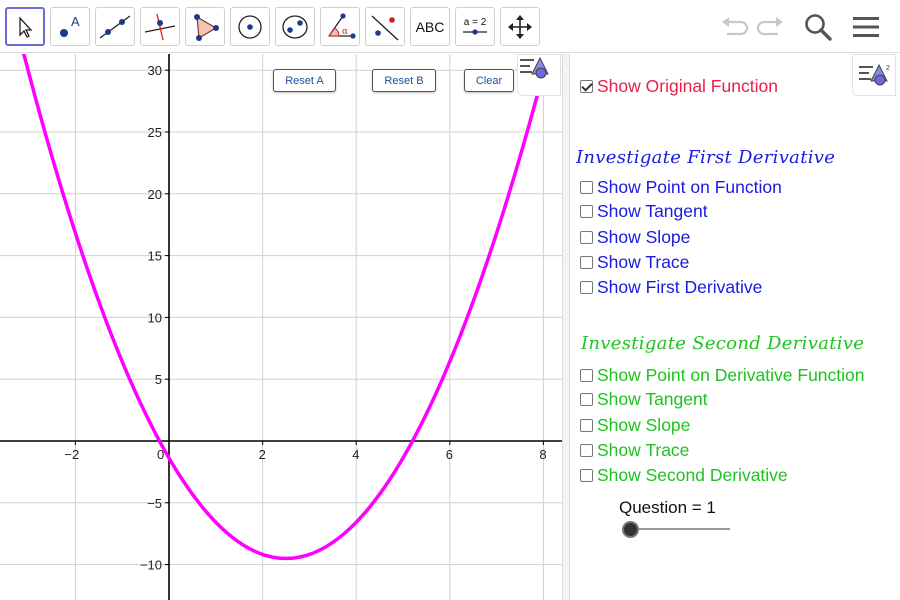 The image size is (900, 600). What do you see at coordinates (687, 85) in the screenshot?
I see `checkbox-label: Show Original Function` at bounding box center [687, 85].